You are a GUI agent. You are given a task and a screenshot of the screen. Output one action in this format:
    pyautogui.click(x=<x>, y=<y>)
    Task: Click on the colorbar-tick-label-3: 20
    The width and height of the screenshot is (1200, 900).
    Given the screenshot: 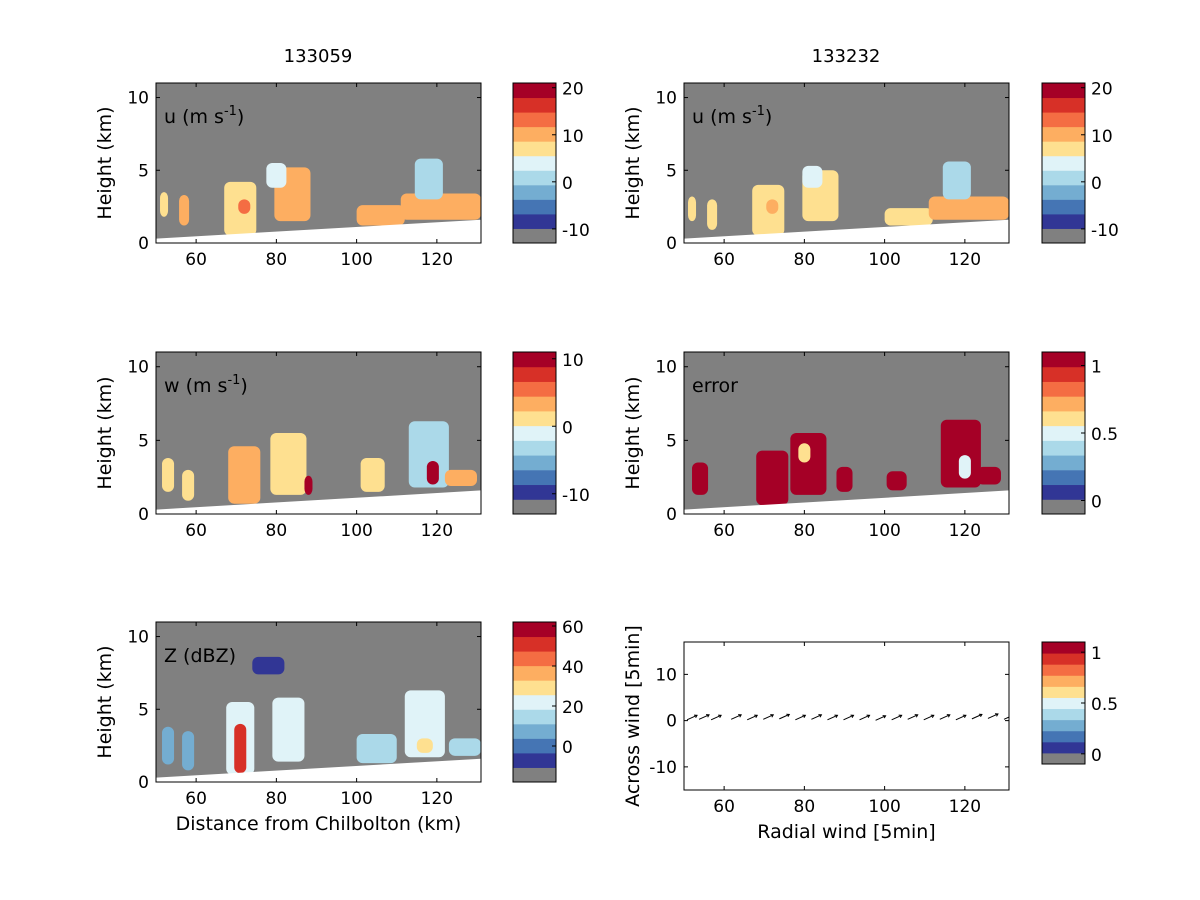 What is the action you would take?
    pyautogui.click(x=573, y=90)
    